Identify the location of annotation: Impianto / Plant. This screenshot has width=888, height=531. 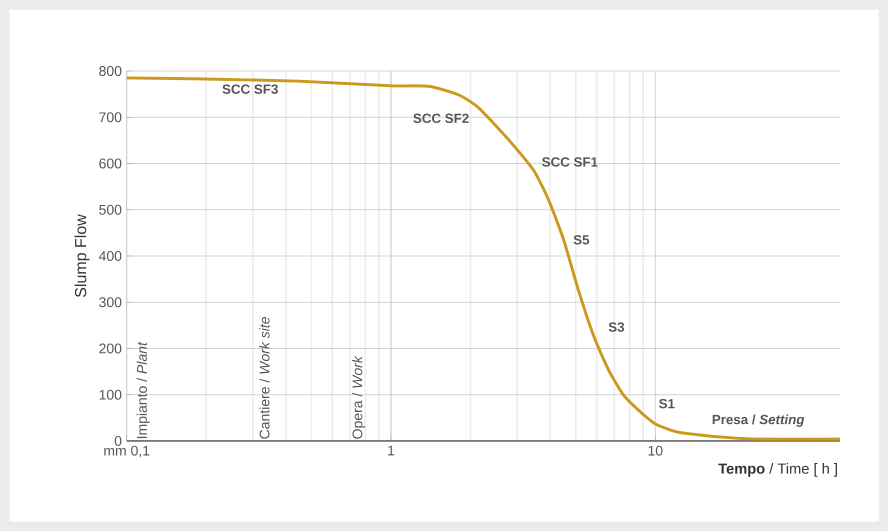
(143, 390).